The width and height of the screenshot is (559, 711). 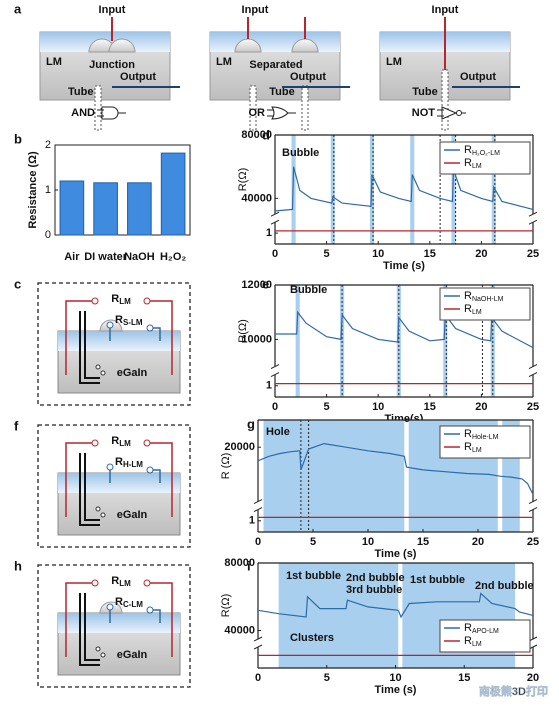 I want to click on x-axis-label: Time (s), so click(x=396, y=554).